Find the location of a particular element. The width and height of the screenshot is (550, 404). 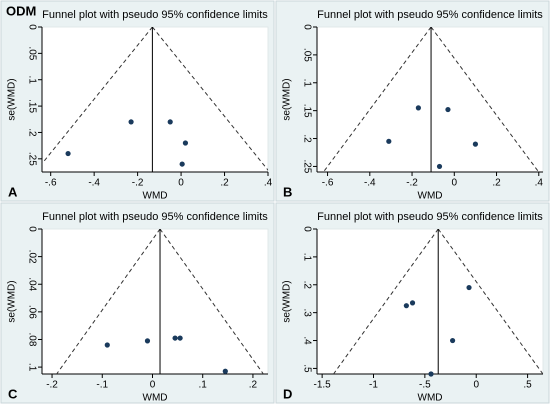

panel-letter: D is located at coordinates (287, 393).